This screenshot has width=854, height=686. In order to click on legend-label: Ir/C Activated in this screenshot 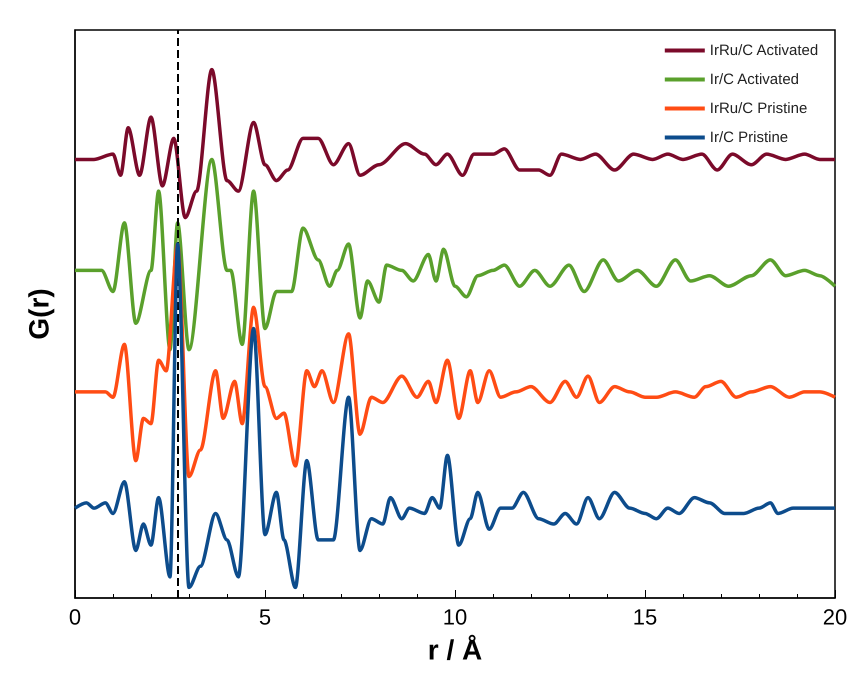, I will do `click(754, 79)`.